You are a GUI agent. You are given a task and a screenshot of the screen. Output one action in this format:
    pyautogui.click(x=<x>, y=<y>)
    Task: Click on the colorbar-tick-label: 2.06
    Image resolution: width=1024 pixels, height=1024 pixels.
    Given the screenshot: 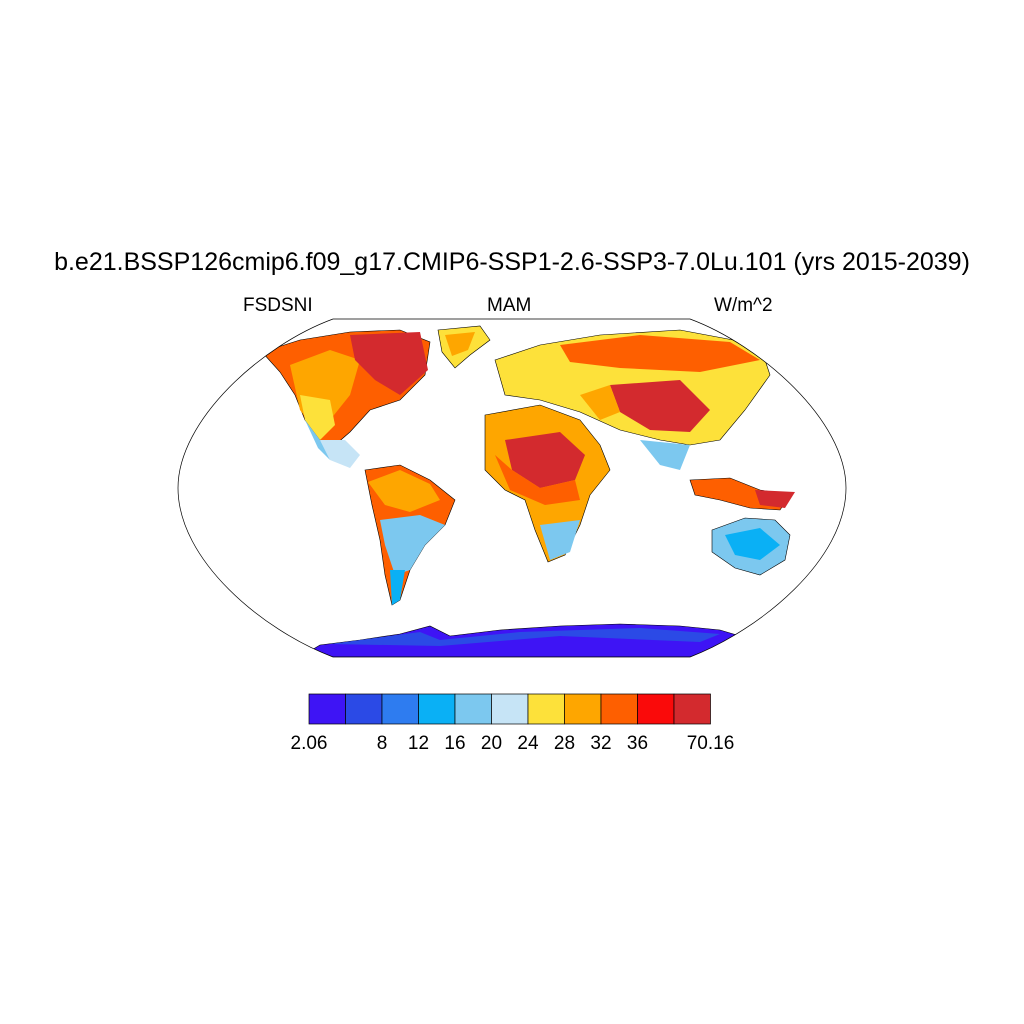 What is the action you would take?
    pyautogui.click(x=309, y=743)
    